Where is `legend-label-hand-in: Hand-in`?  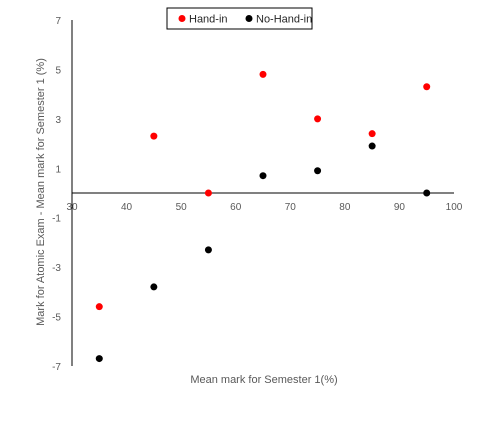
legend-label-hand-in: Hand-in is located at coordinates (208, 20).